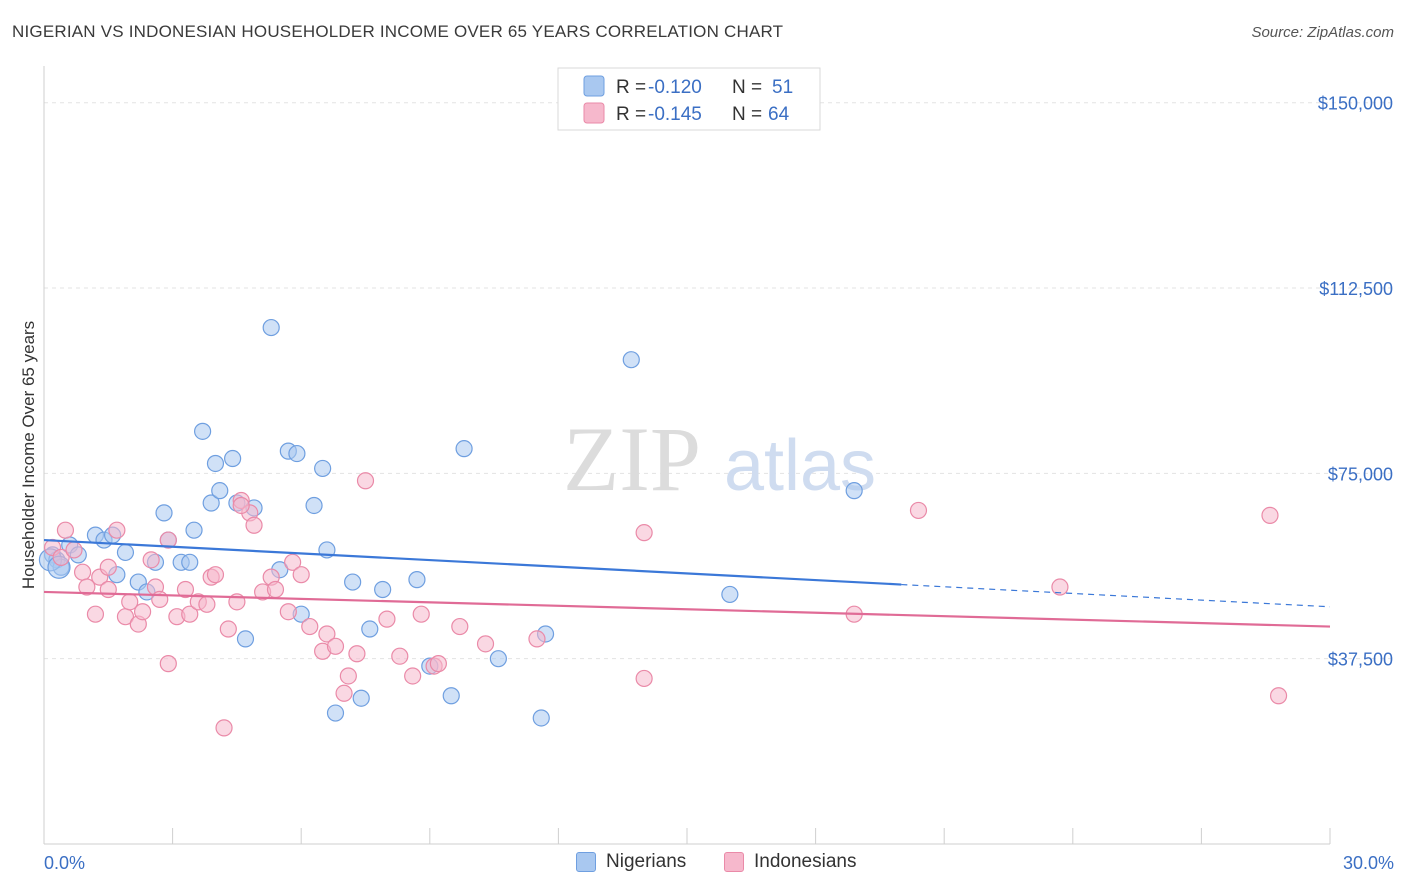 Image resolution: width=1406 pixels, height=892 pixels. Describe the element at coordinates (734, 862) in the screenshot. I see `legend-swatch-indonesians-bottom` at that location.